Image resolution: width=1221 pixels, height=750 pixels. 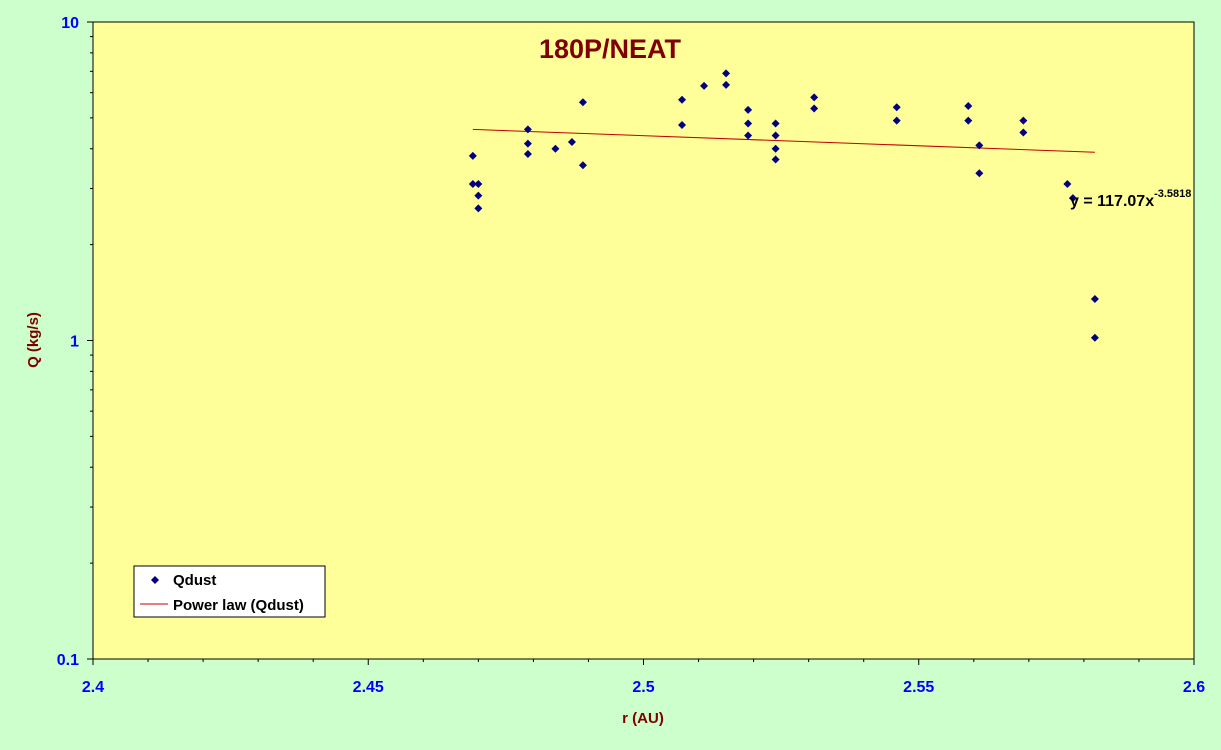 I want to click on legend-diamond-marker, so click(x=155, y=580).